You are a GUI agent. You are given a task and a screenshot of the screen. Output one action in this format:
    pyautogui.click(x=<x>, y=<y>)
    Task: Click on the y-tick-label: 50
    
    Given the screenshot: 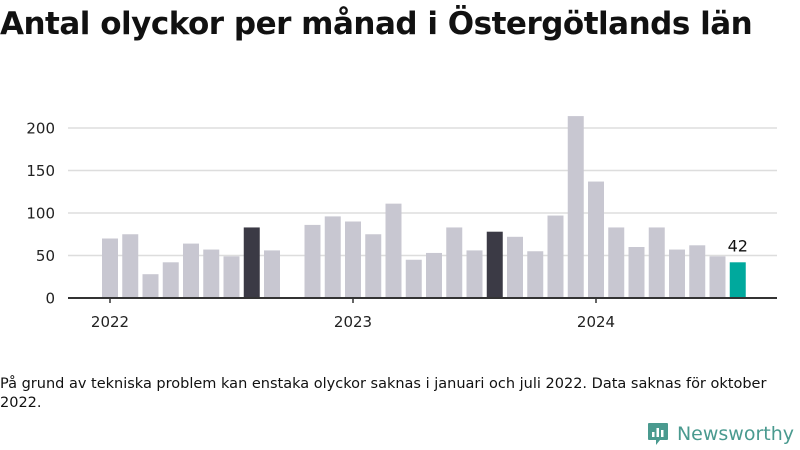 What is the action you would take?
    pyautogui.click(x=45, y=256)
    